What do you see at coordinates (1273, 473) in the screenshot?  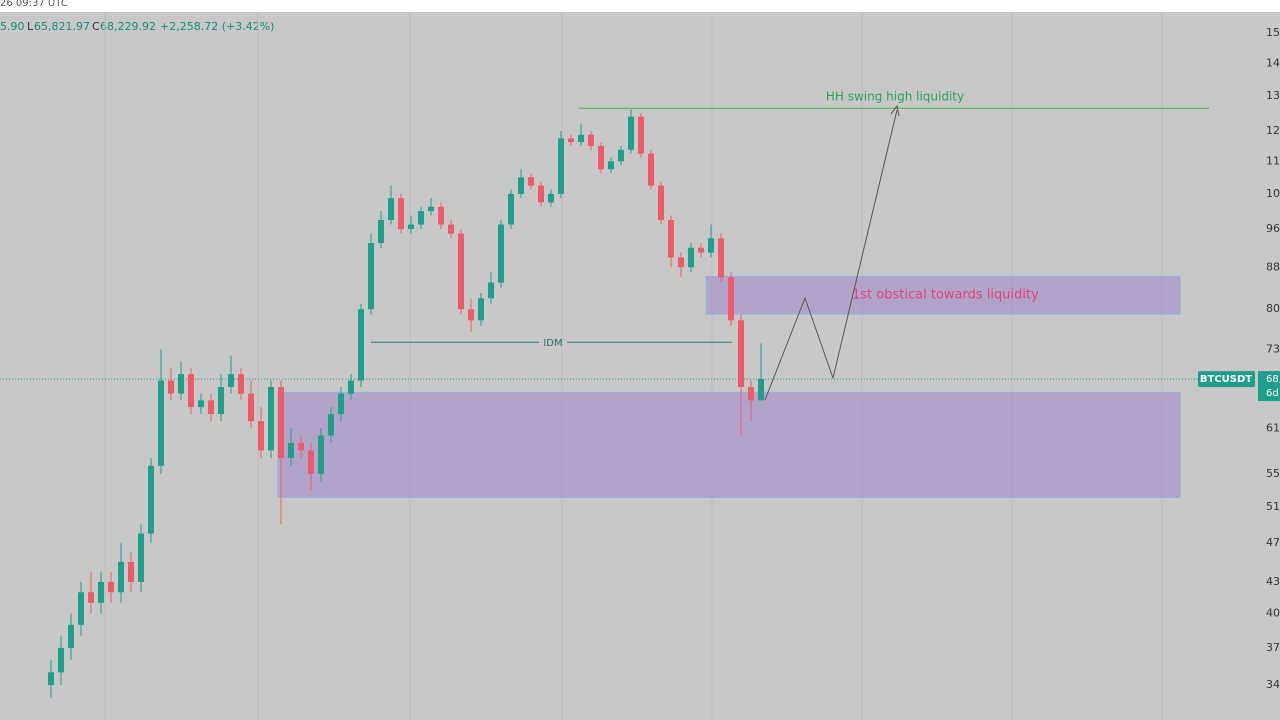 I see `y-tick-label: 55,` at bounding box center [1273, 473].